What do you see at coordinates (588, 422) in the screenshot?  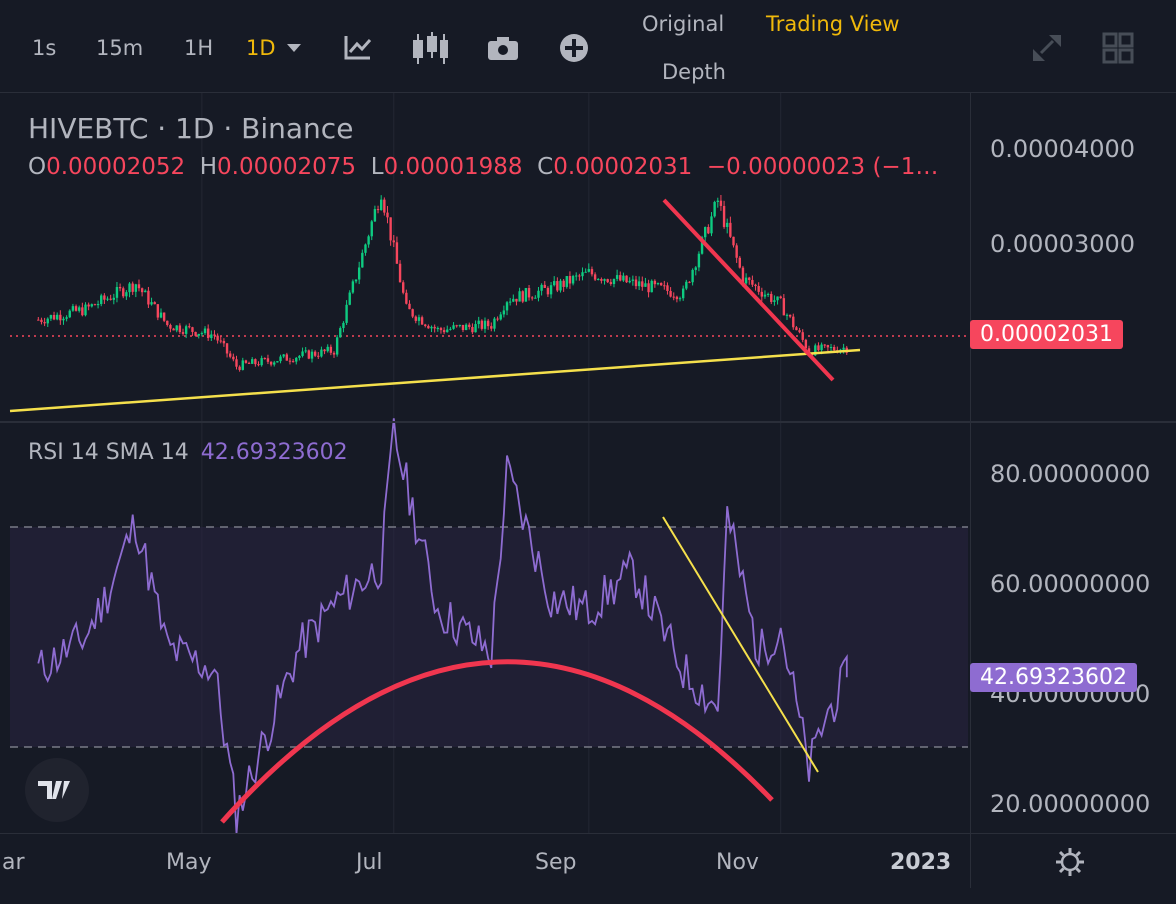 I see `pane-separator` at bounding box center [588, 422].